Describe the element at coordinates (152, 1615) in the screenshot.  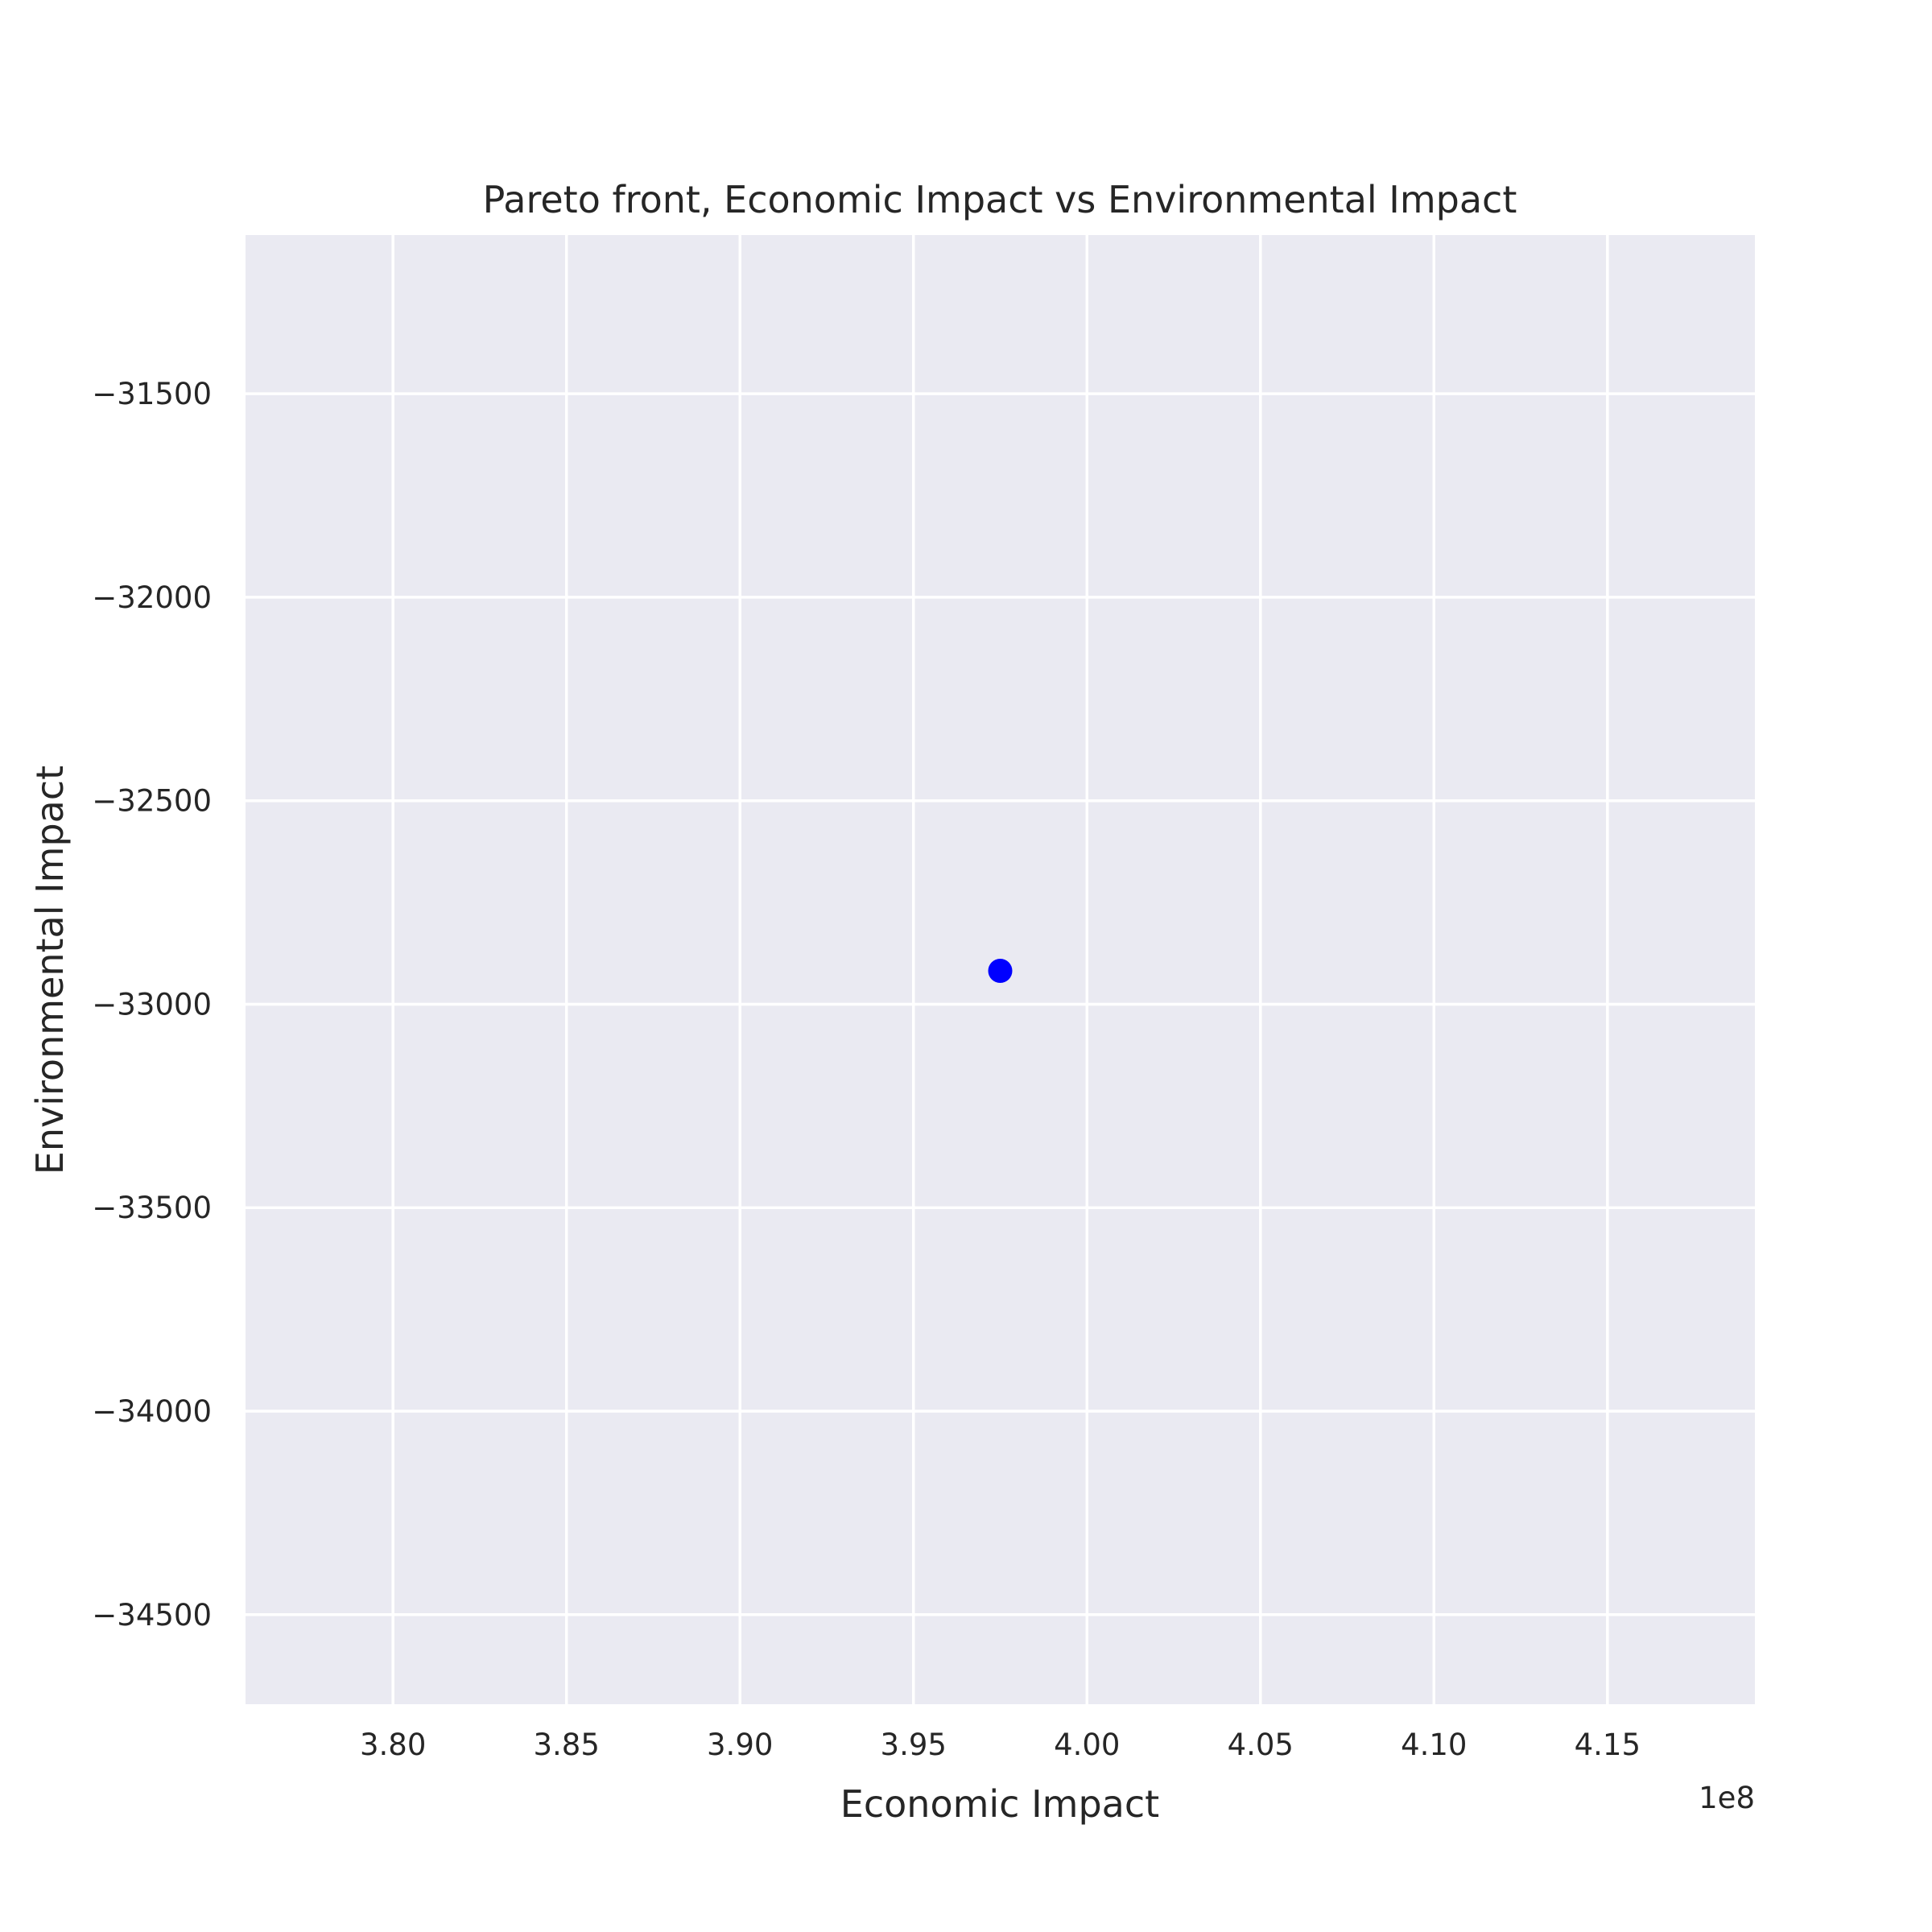
I see `y-tick-label: −34500` at that location.